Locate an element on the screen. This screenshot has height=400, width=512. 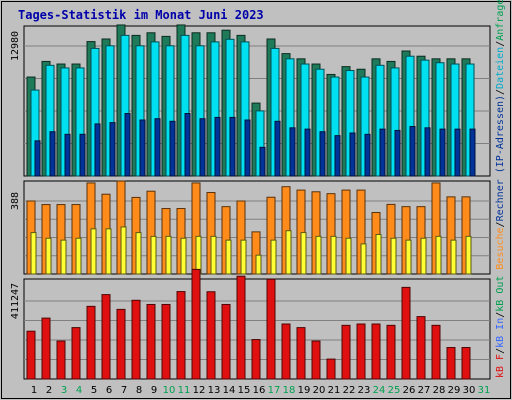
x-tick-label: 23 is located at coordinates (364, 390).